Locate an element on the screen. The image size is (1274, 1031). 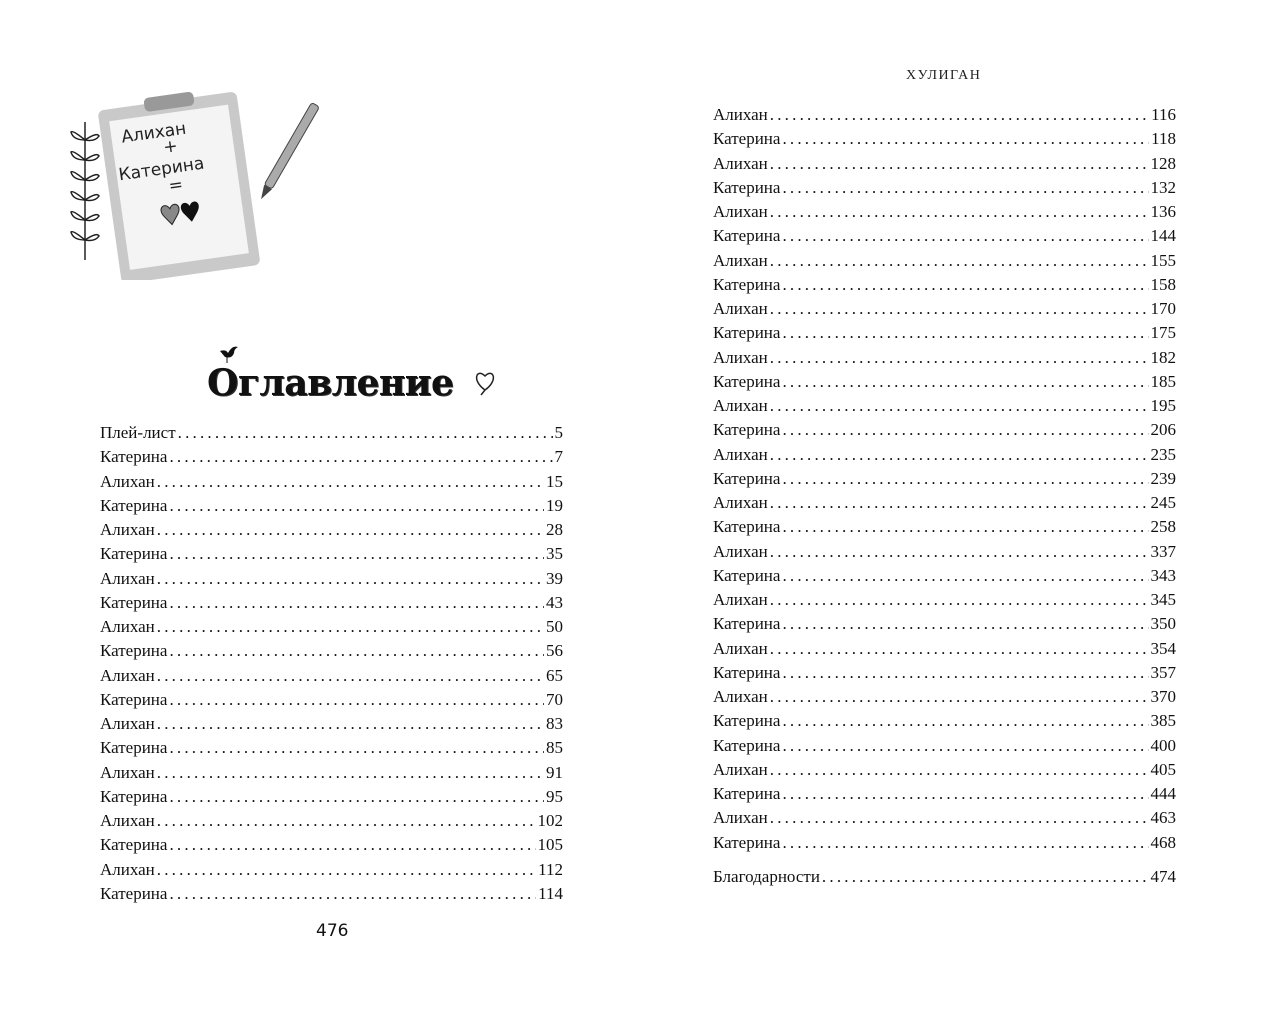
toc-entry-page: 337 is located at coordinates (1163, 551).